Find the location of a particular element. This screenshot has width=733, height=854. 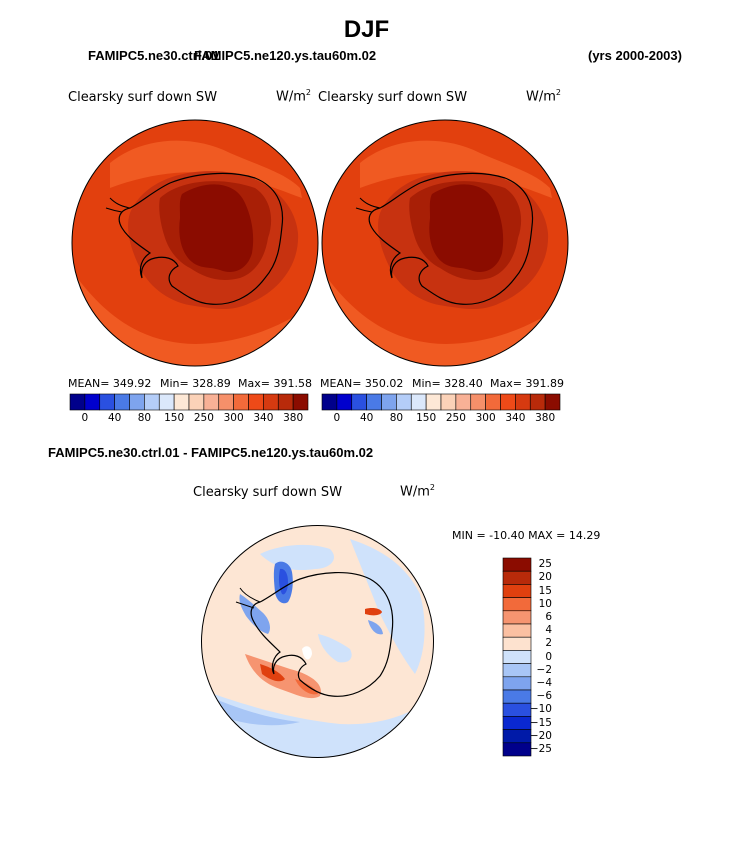

colorbar-tick-label: −25 is located at coordinates (540, 749).